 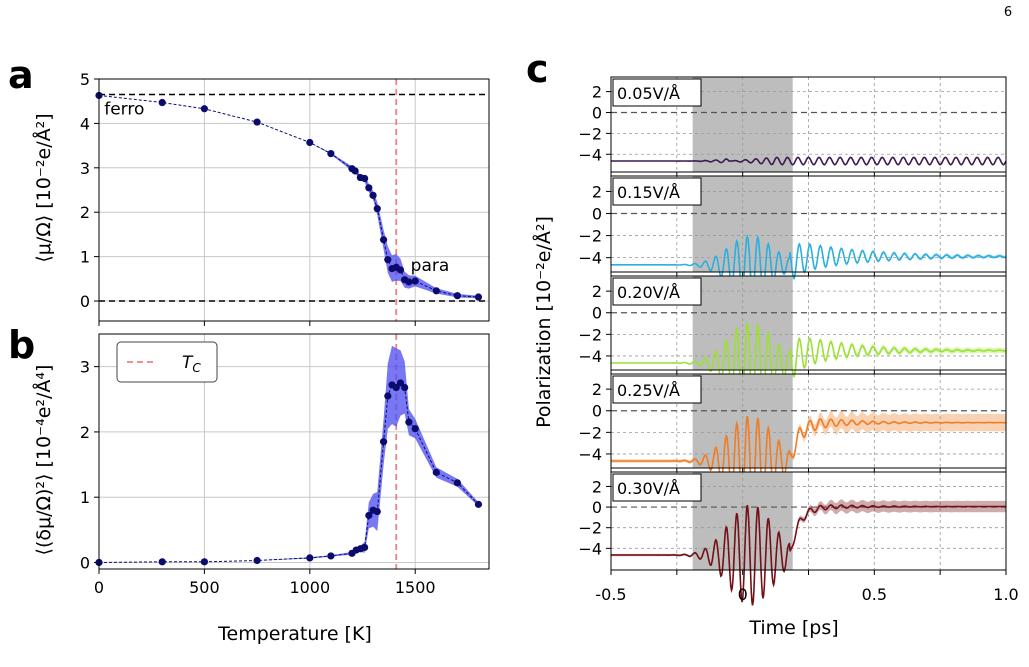 What do you see at coordinates (21, 75) in the screenshot?
I see `panel-label-a: a` at bounding box center [21, 75].